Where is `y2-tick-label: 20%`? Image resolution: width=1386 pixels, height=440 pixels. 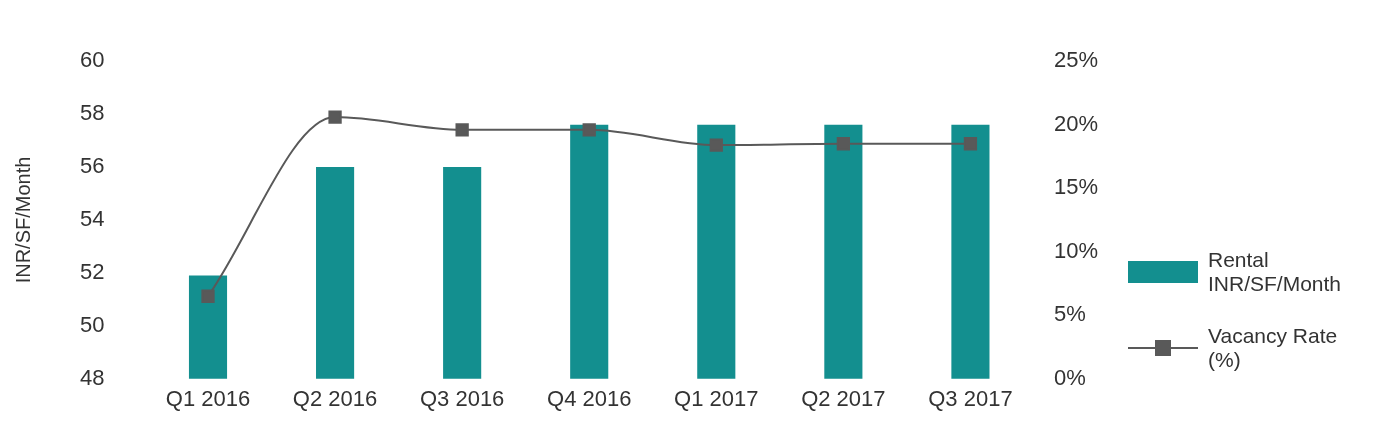 y2-tick-label: 20% is located at coordinates (1076, 123).